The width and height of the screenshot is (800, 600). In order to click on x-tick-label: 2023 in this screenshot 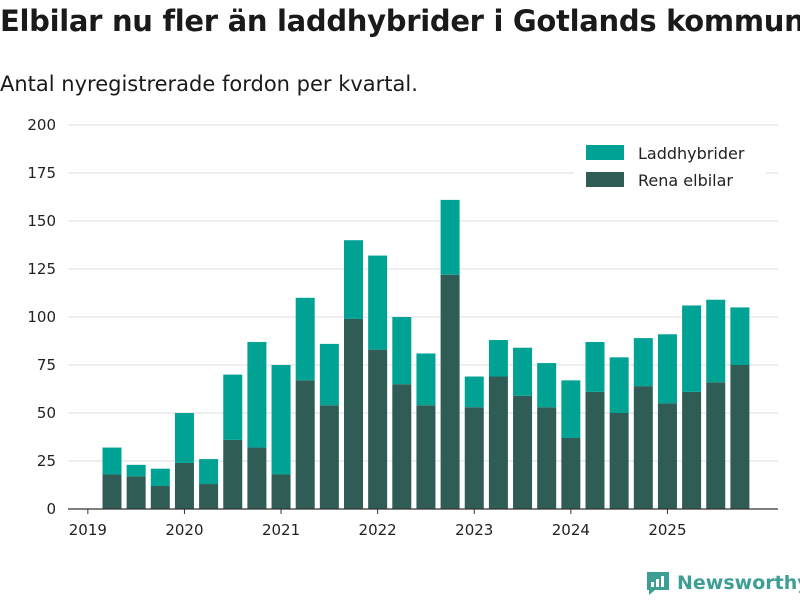, I will do `click(474, 530)`.